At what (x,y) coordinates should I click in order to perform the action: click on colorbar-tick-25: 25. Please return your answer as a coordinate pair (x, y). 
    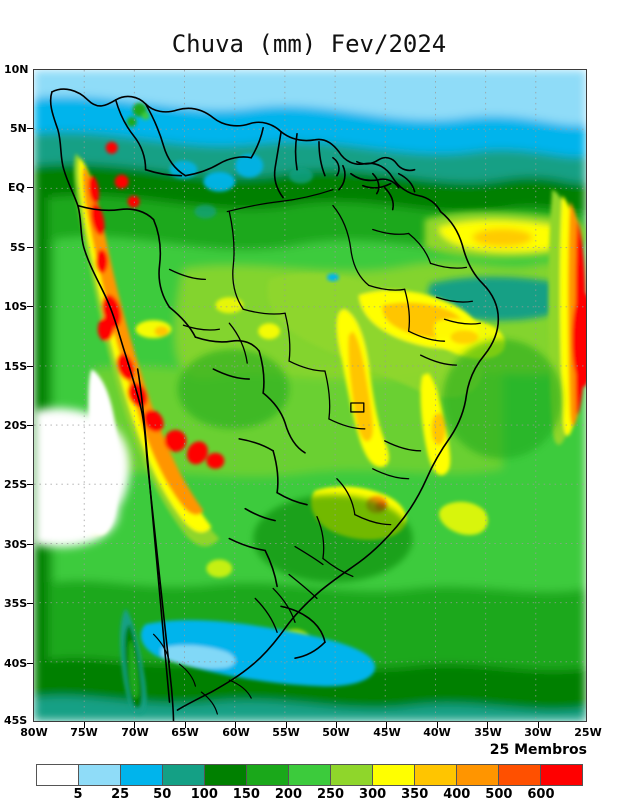
    Looking at the image, I should click on (120, 794).